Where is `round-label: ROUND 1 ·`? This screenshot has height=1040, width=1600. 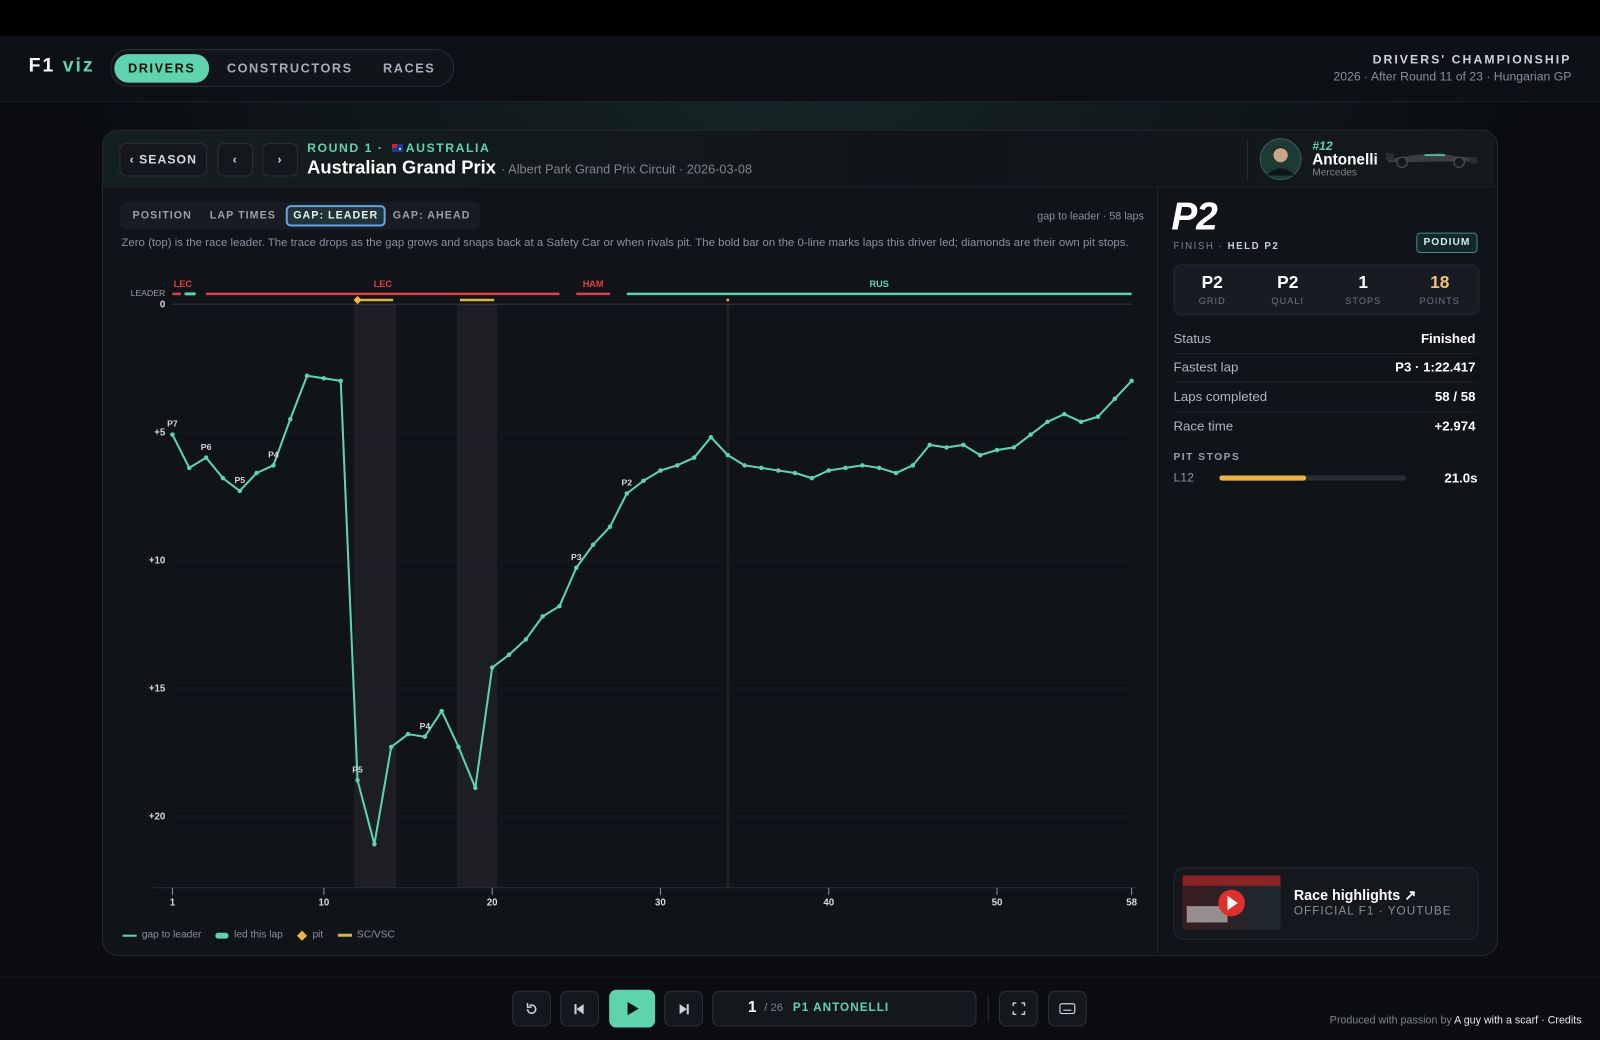 round-label: ROUND 1 · is located at coordinates (345, 148).